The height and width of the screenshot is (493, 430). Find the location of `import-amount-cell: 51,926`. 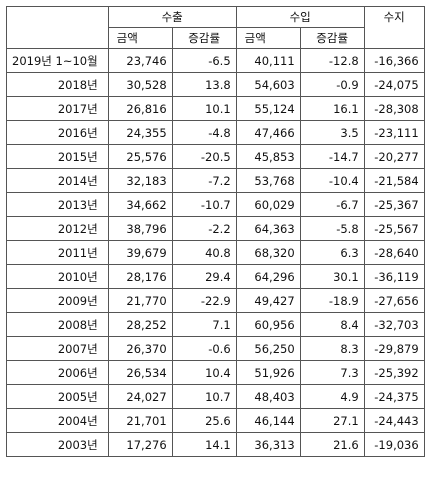

import-amount-cell: 51,926 is located at coordinates (268, 372).